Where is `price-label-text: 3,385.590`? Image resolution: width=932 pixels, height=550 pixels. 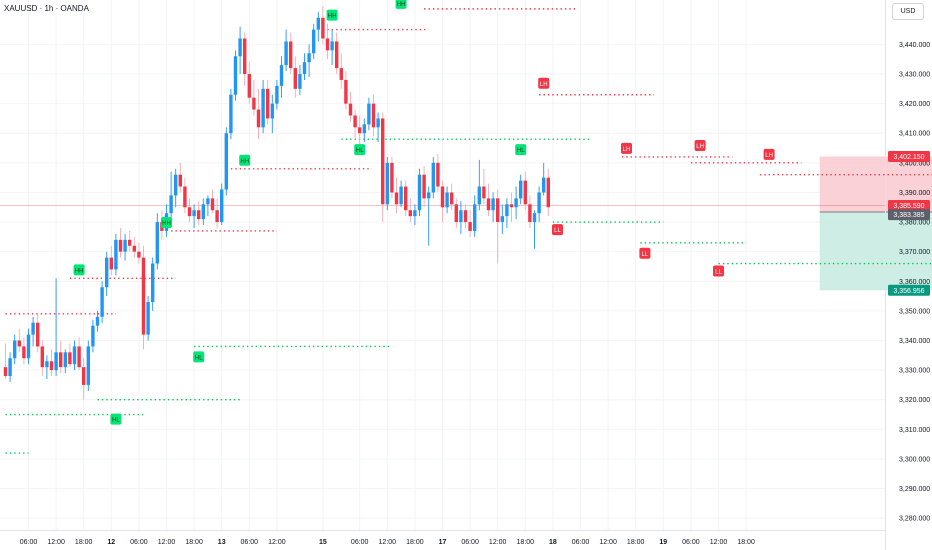
price-label-text: 3,385.590 is located at coordinates (908, 206).